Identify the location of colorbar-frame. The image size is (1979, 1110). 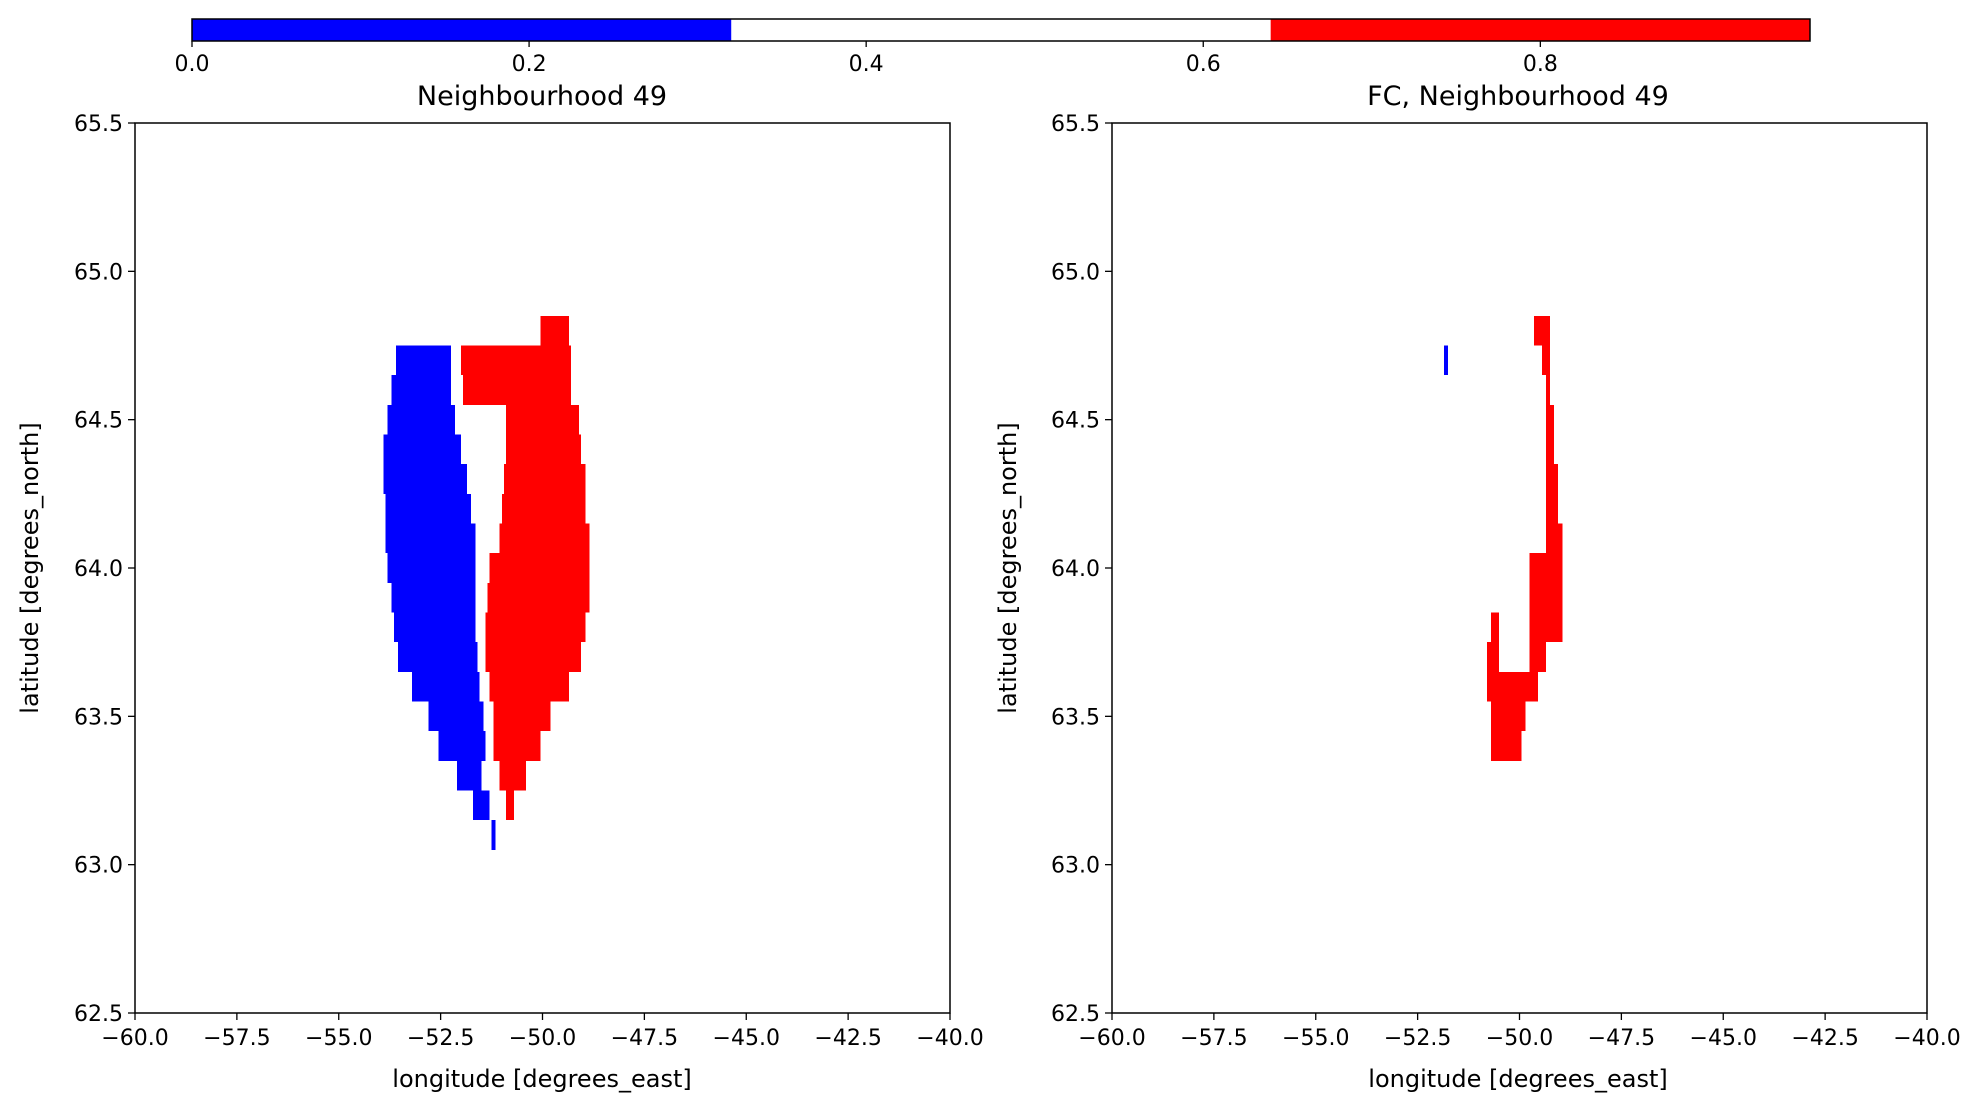
(1001, 30).